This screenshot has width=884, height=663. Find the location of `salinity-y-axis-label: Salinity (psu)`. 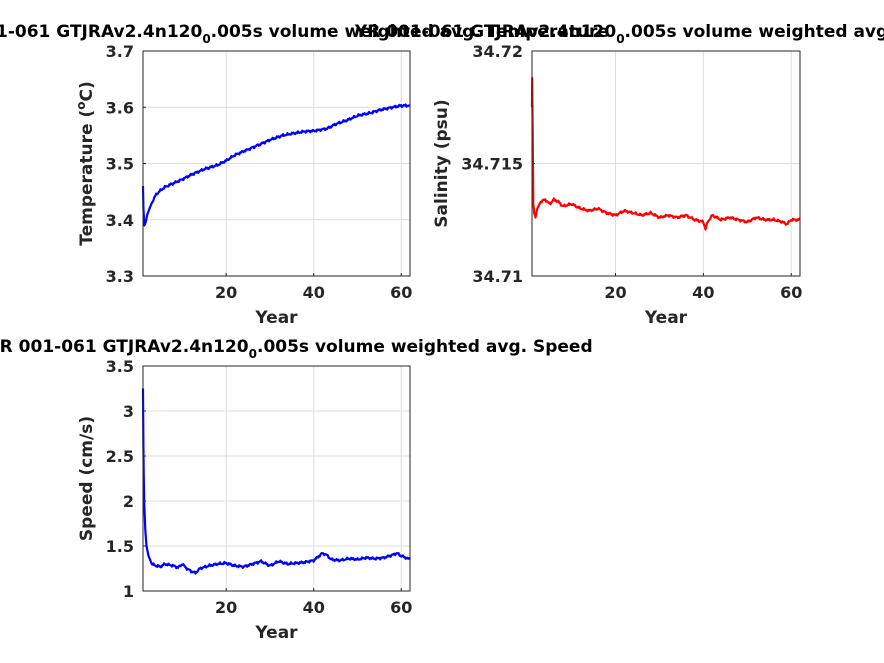

salinity-y-axis-label: Salinity (psu) is located at coordinates (442, 163).